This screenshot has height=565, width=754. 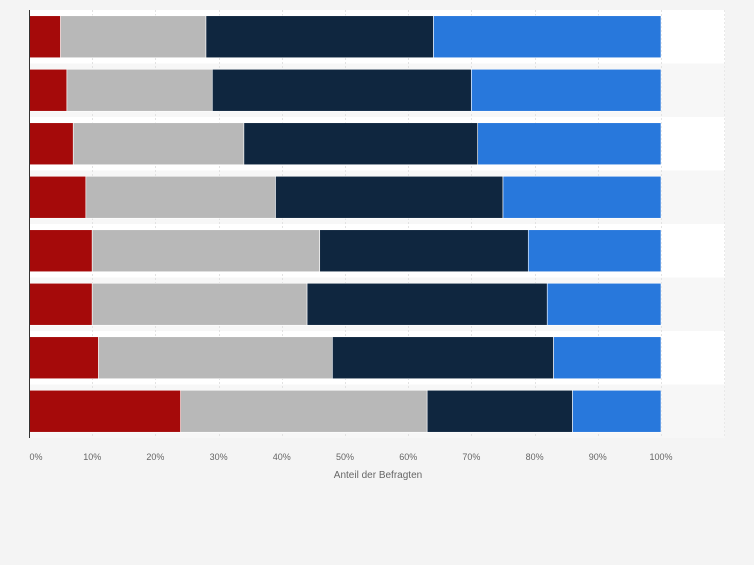 I want to click on x-tick-label: 70%, so click(x=471, y=457).